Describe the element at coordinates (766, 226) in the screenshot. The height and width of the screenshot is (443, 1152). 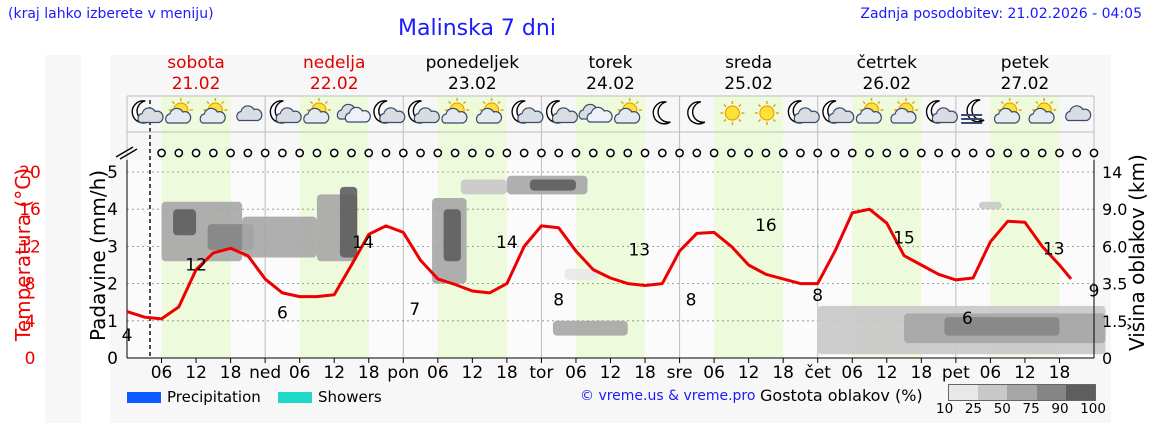
I see `temp-data-label: 16` at that location.